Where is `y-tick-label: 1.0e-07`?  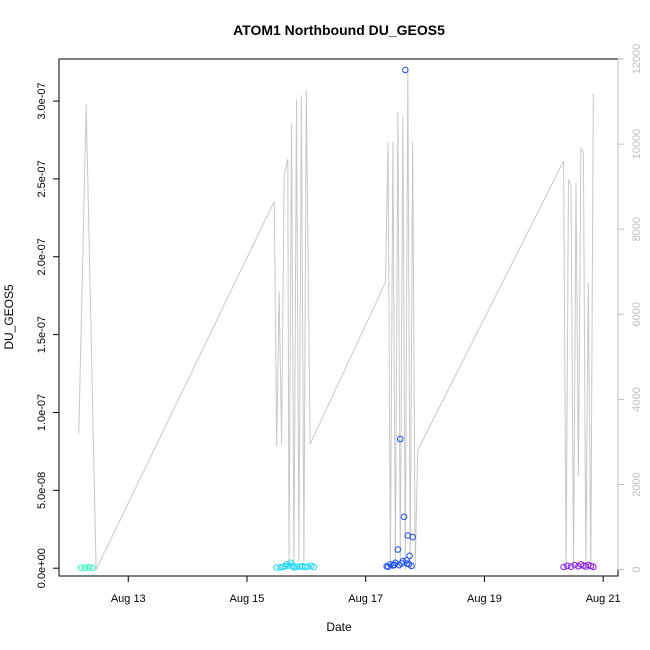 y-tick-label: 1.0e-07 is located at coordinates (42, 412).